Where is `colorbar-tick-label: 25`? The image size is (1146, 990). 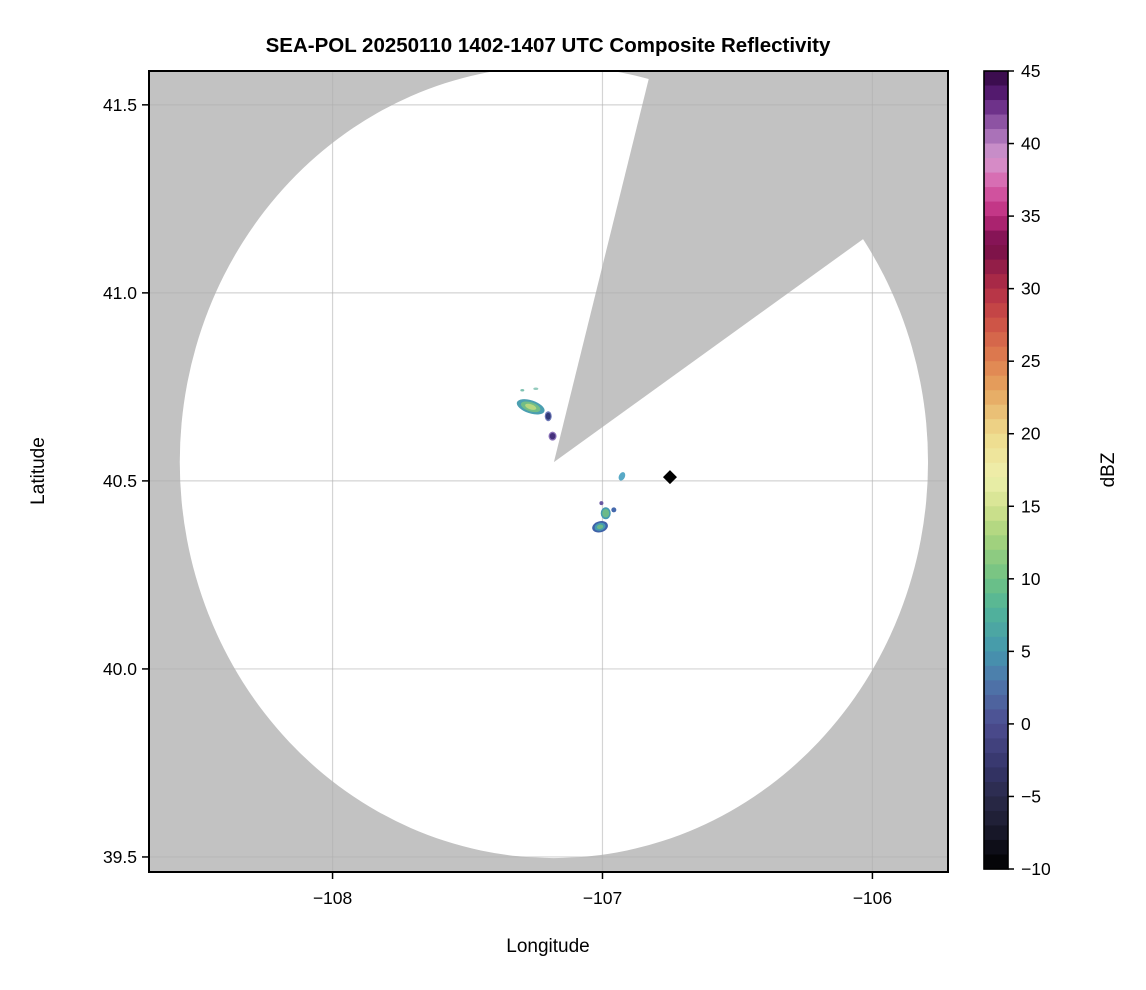
colorbar-tick-label: 25 is located at coordinates (1030, 361).